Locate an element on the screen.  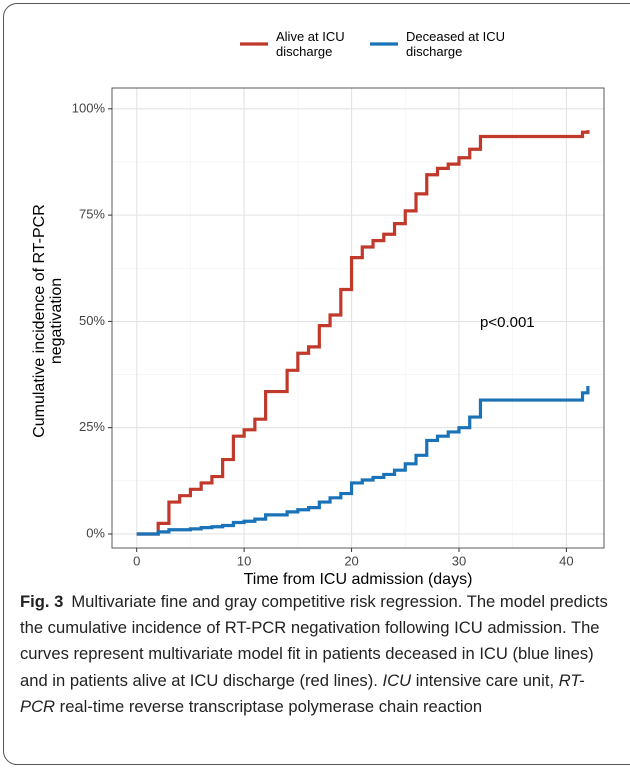
annotation: p<0.001 is located at coordinates (507, 322).